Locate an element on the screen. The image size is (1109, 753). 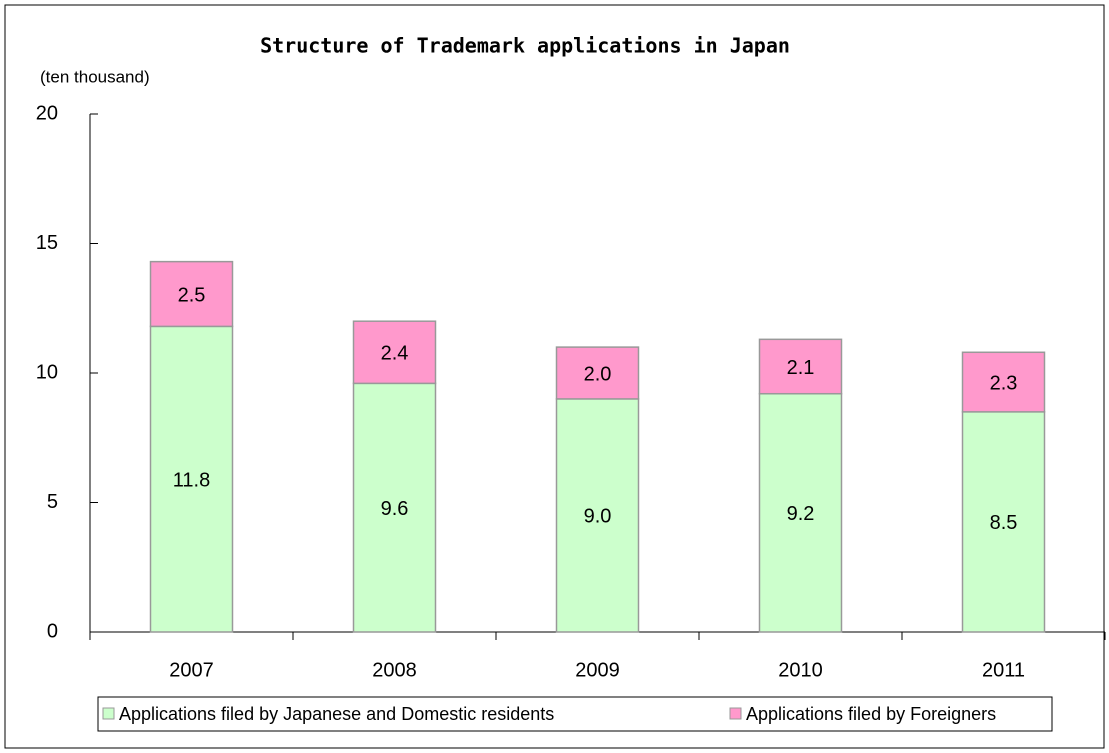
y-tick-label: 20 is located at coordinates (47, 113).